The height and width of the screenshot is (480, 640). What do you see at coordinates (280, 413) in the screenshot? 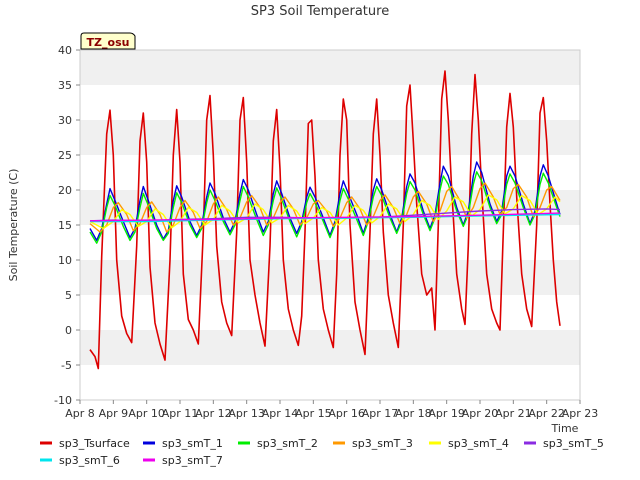
I see `x-tick-label: Apr 14` at bounding box center [280, 413].